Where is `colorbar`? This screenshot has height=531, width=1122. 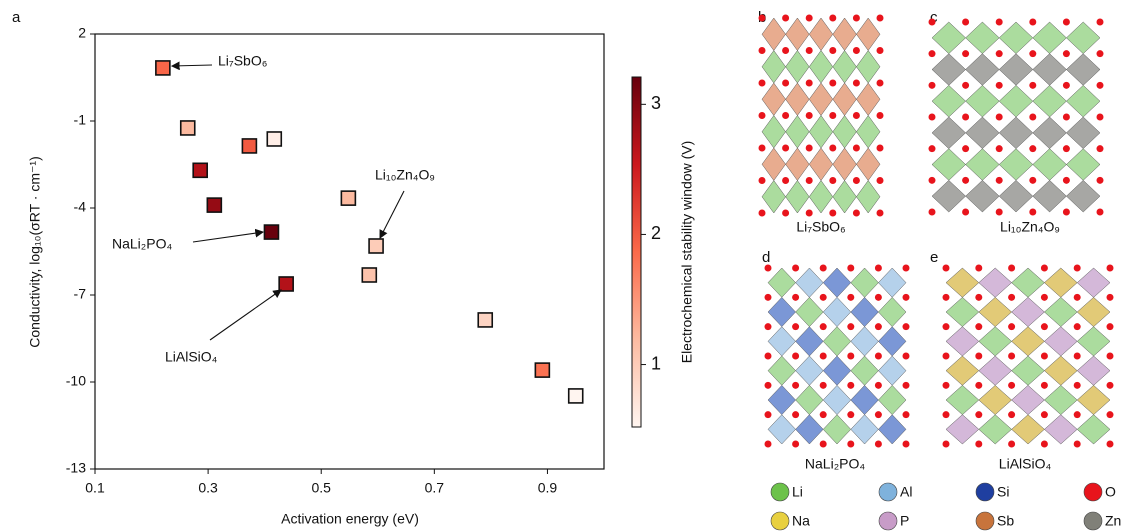
colorbar is located at coordinates (636, 252).